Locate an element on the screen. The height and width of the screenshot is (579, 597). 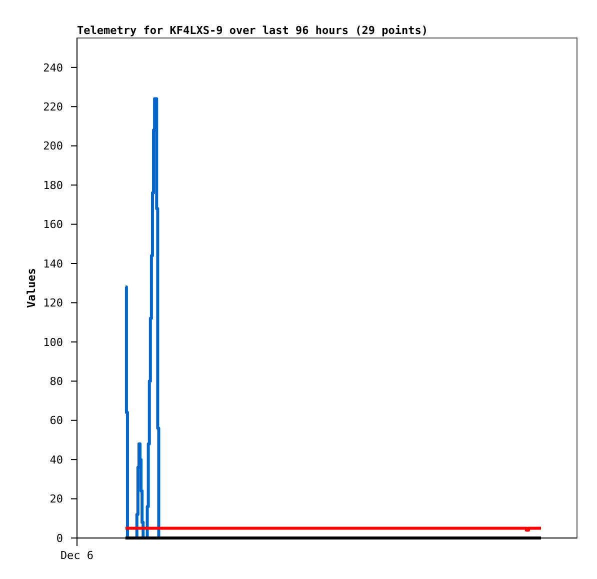
y-tick-label: 160 is located at coordinates (53, 225).